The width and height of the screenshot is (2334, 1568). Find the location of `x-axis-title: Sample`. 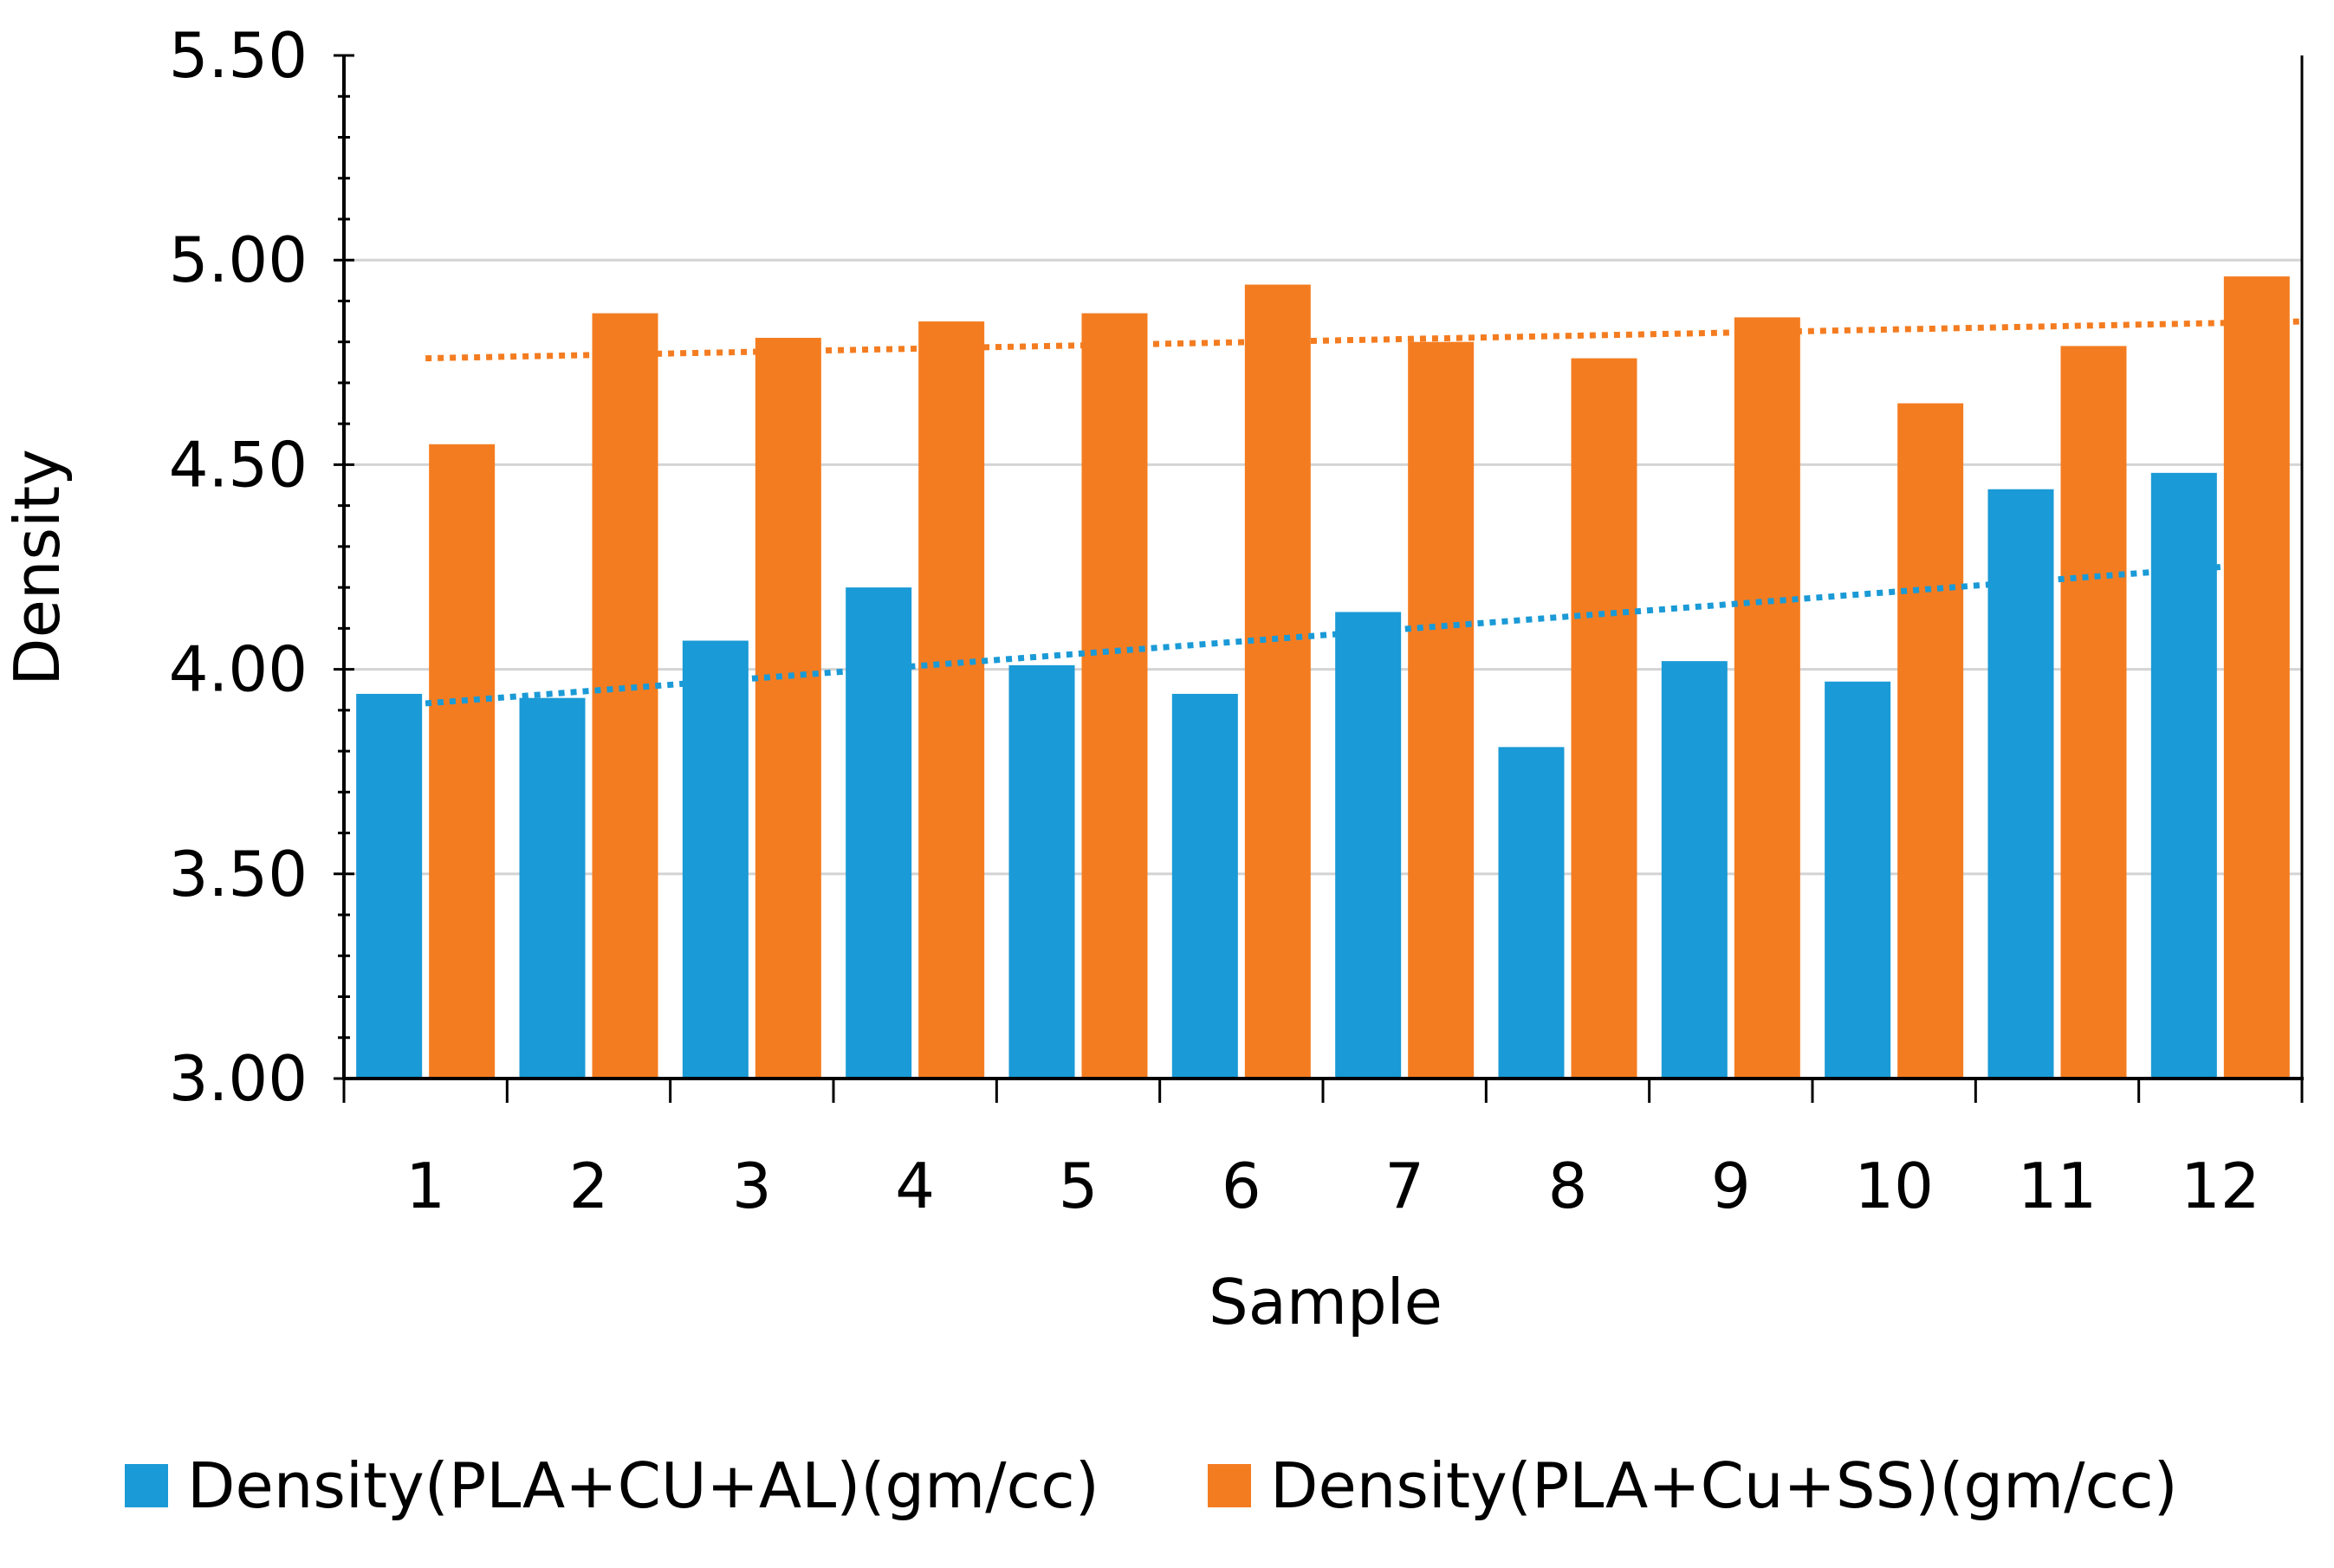

x-axis-title: Sample is located at coordinates (1326, 1302).